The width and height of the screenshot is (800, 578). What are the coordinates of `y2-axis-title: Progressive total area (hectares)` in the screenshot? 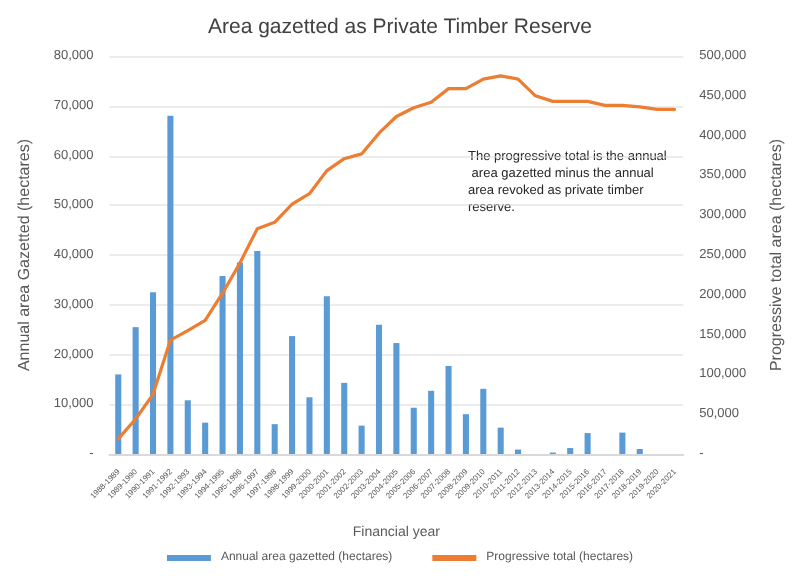 It's located at (776, 255).